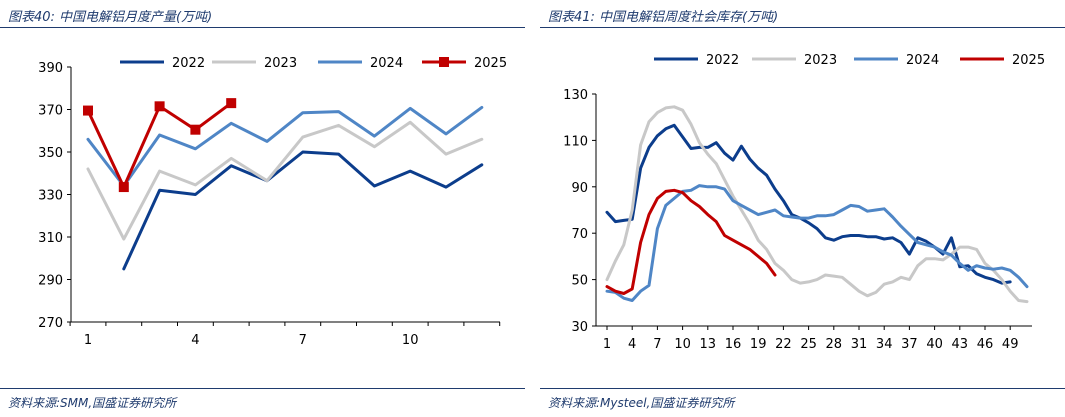  Describe the element at coordinates (808, 344) in the screenshot. I see `right-x-tick-label: 25` at that location.